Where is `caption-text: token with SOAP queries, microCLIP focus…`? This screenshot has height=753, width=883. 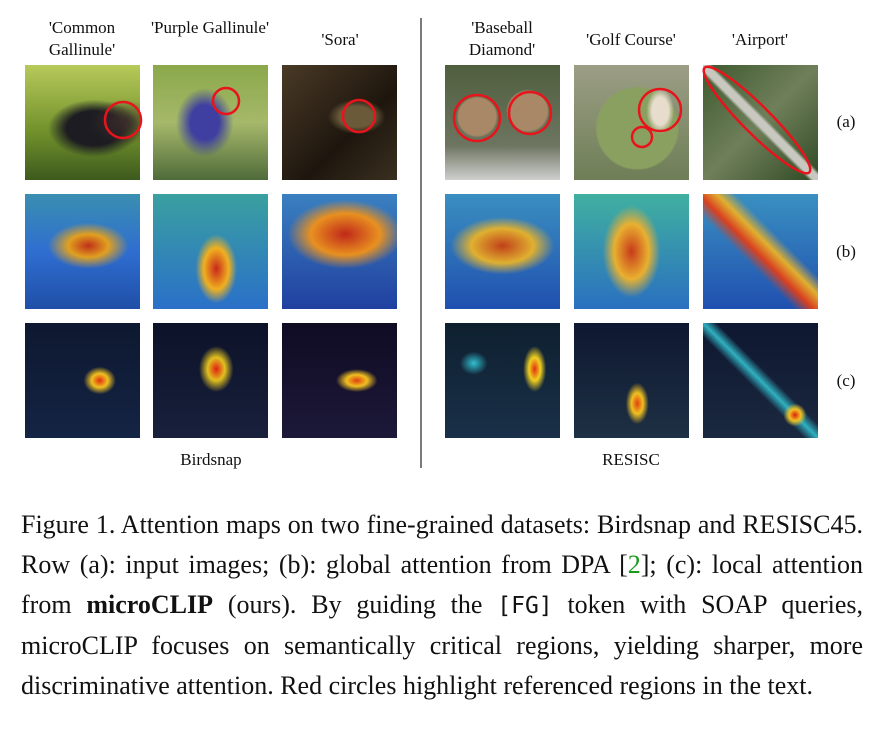
caption-text: token with SOAP queries, microCLIP focus… is located at coordinates (442, 645).